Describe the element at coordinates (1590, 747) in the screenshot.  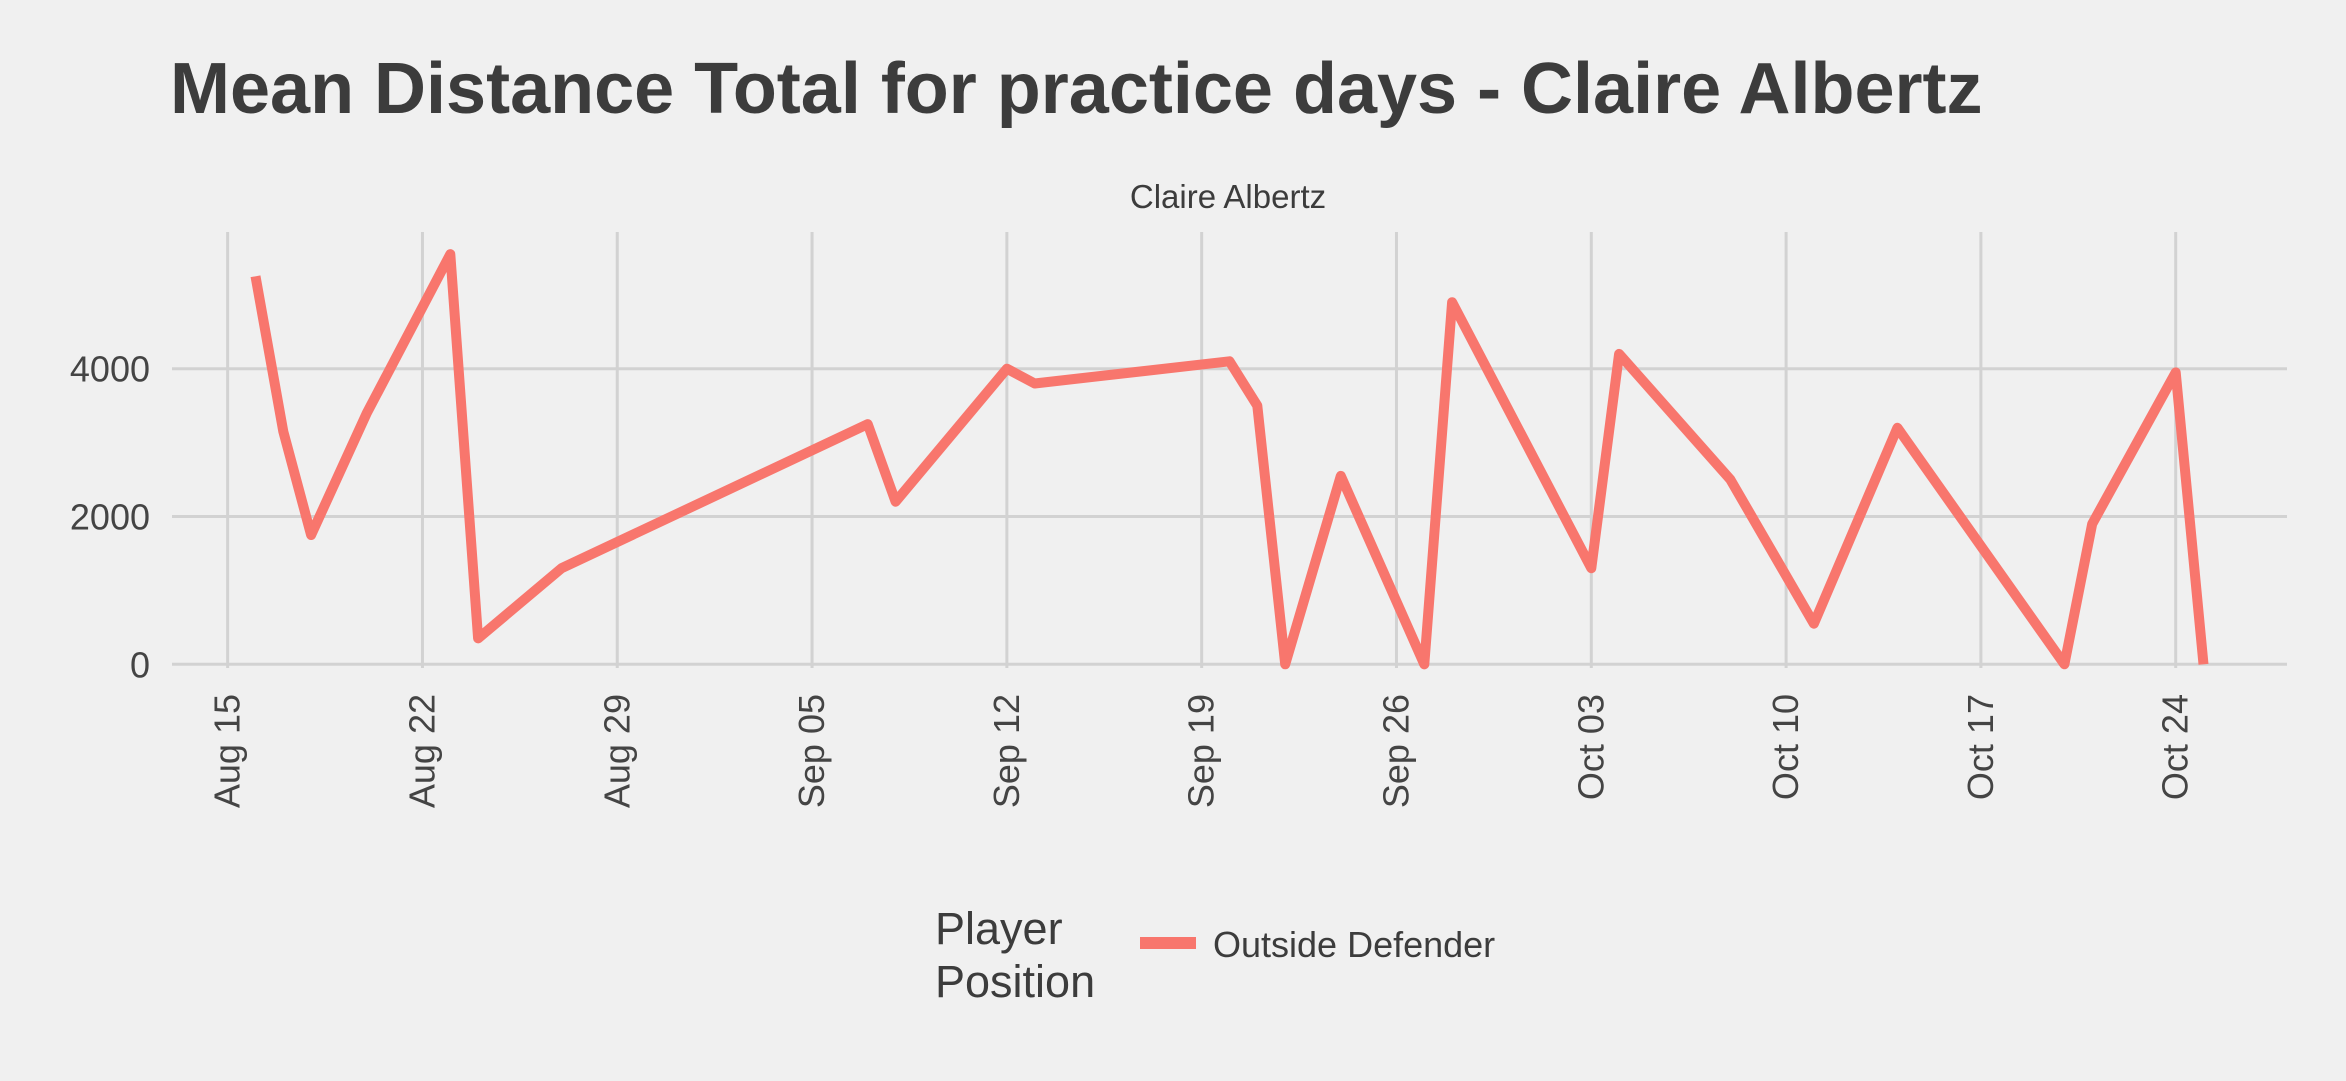
I see `x-tick-label: Oct 03` at that location.